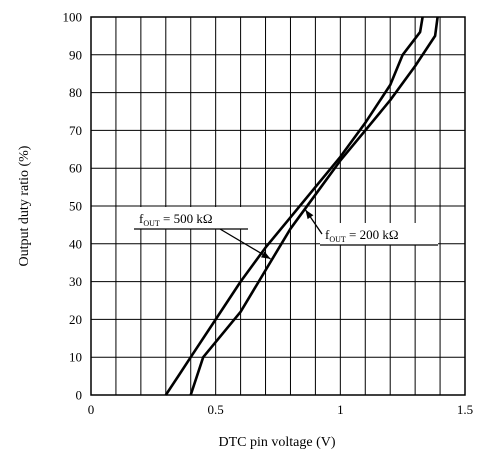 The height and width of the screenshot is (457, 479). I want to click on y-axis-label: Output duty ratio (%), so click(24, 205).